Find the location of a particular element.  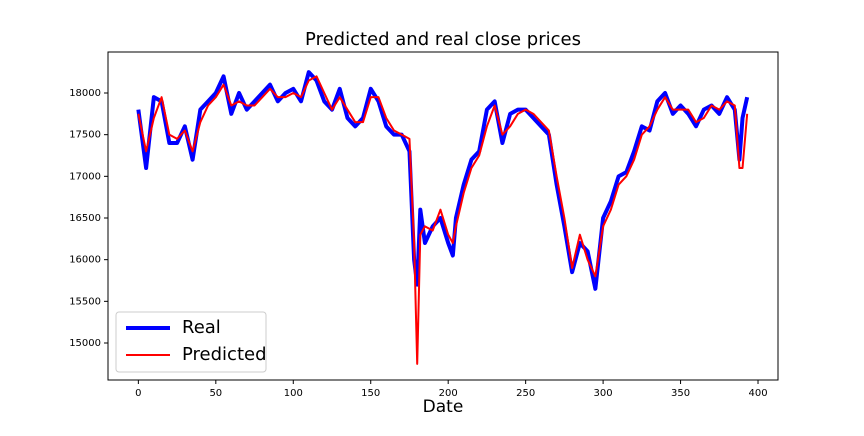

x-tick-label: 350 is located at coordinates (680, 393).